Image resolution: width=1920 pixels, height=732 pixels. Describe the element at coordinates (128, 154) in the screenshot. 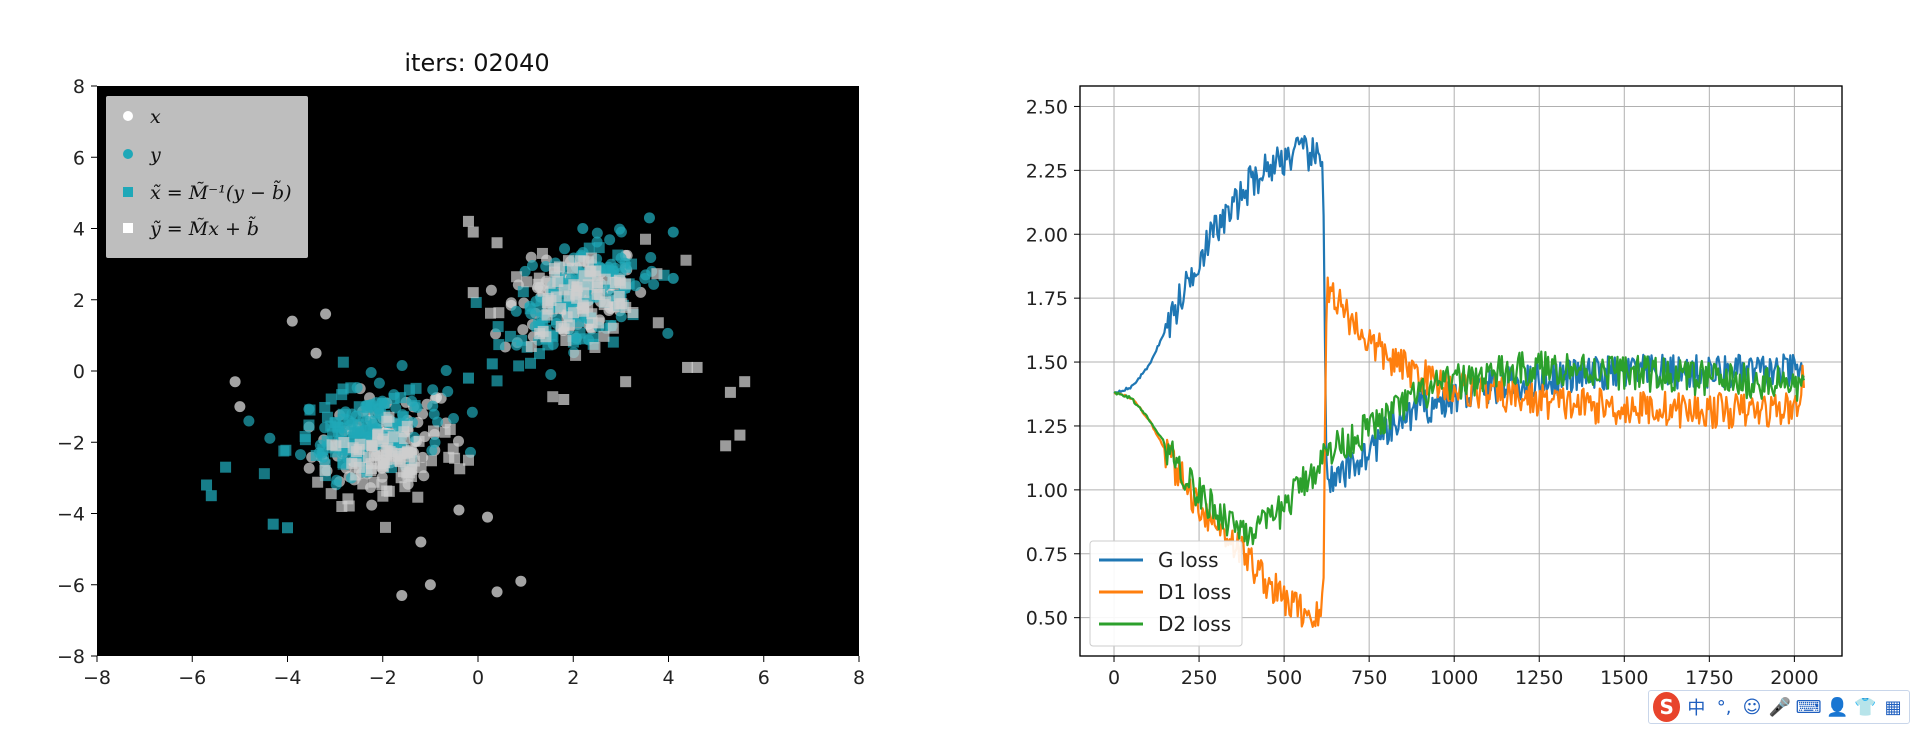

I see `legend-marker-y` at that location.